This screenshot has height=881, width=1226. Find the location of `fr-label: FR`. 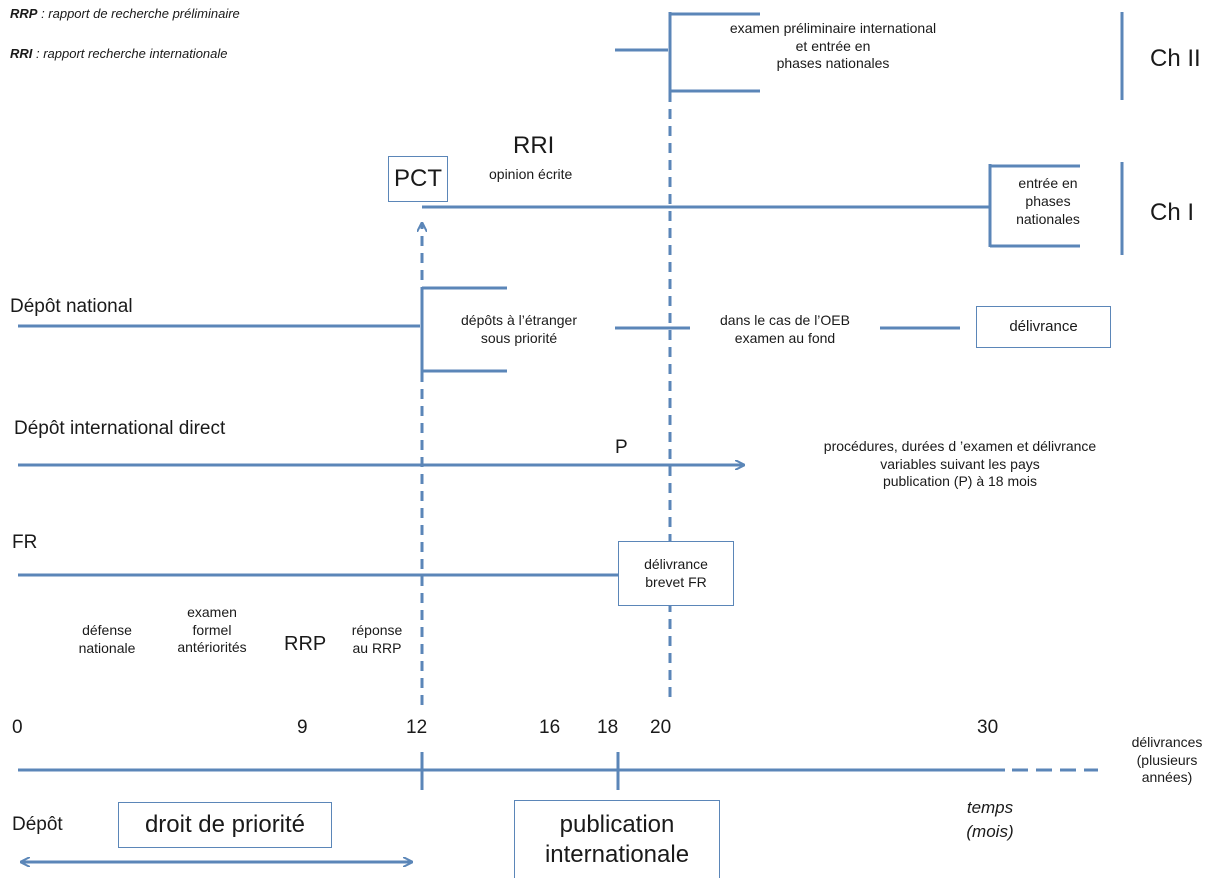

fr-label: FR is located at coordinates (24, 543).